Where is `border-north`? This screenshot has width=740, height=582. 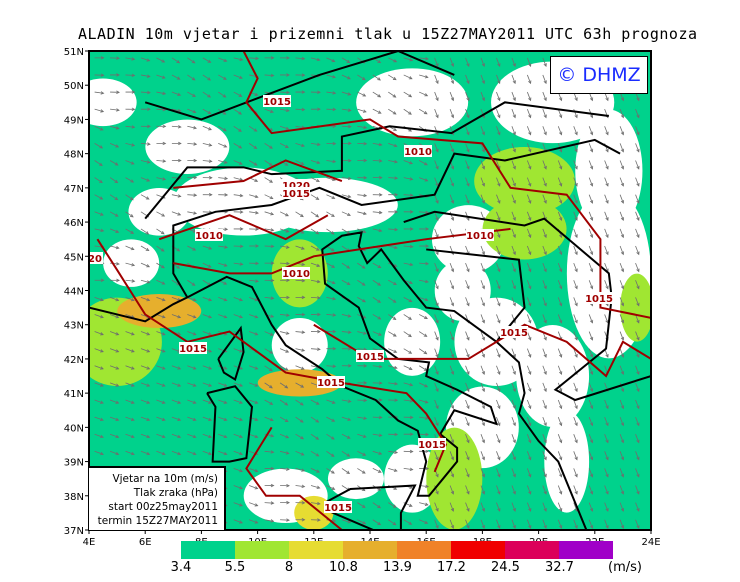
border-north is located at coordinates (376, 160).